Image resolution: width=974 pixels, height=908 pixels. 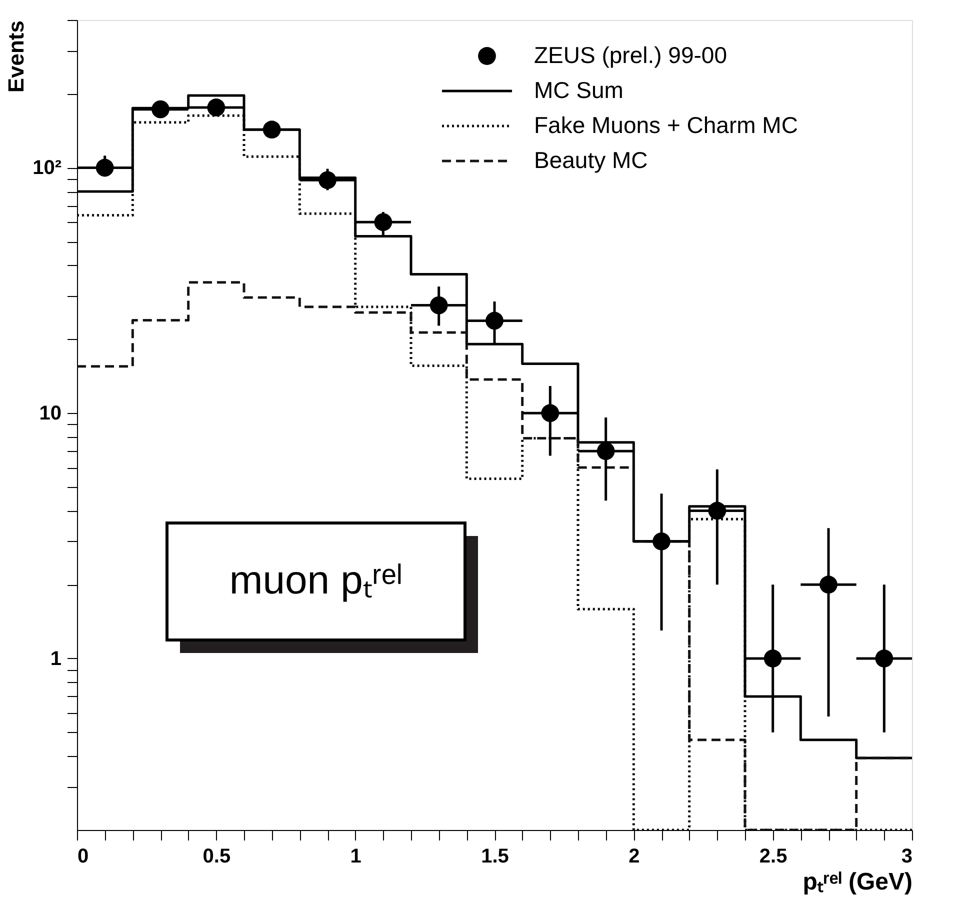 What do you see at coordinates (216, 857) in the screenshot?
I see `x-tick-label: 0.5` at bounding box center [216, 857].